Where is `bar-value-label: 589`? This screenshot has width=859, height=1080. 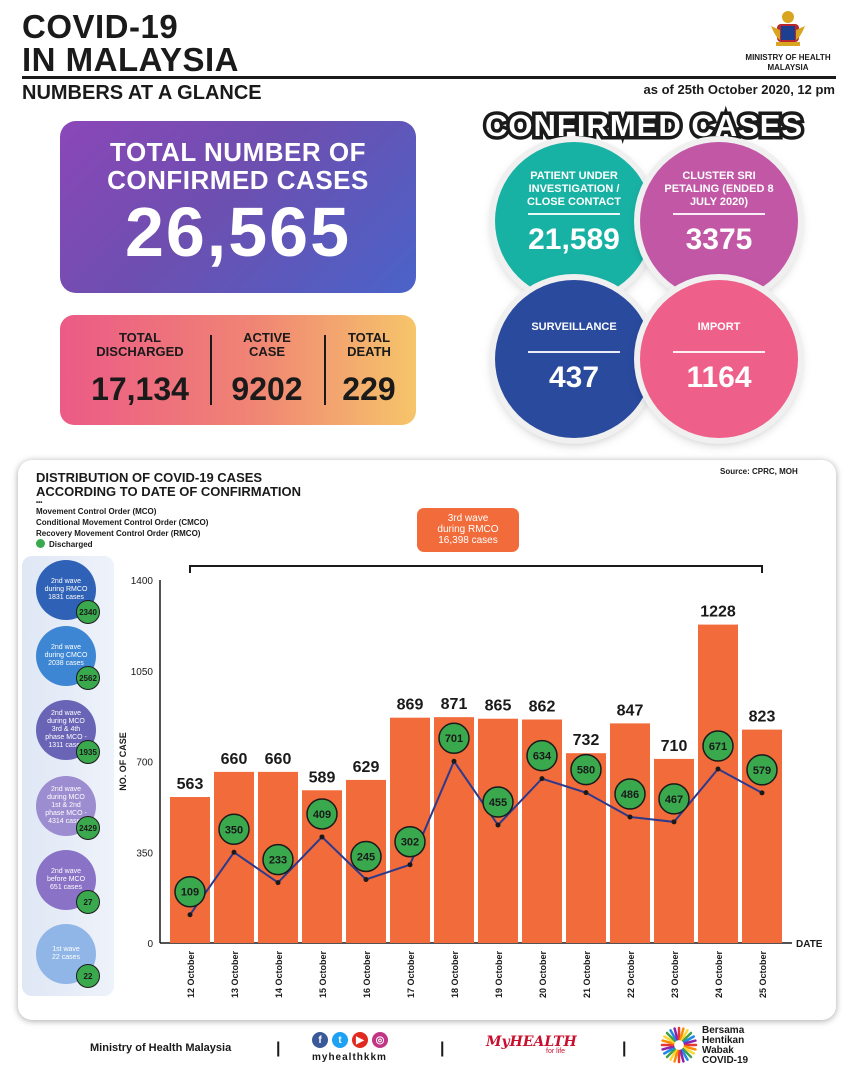
bar-value-label: 589 is located at coordinates (322, 777).